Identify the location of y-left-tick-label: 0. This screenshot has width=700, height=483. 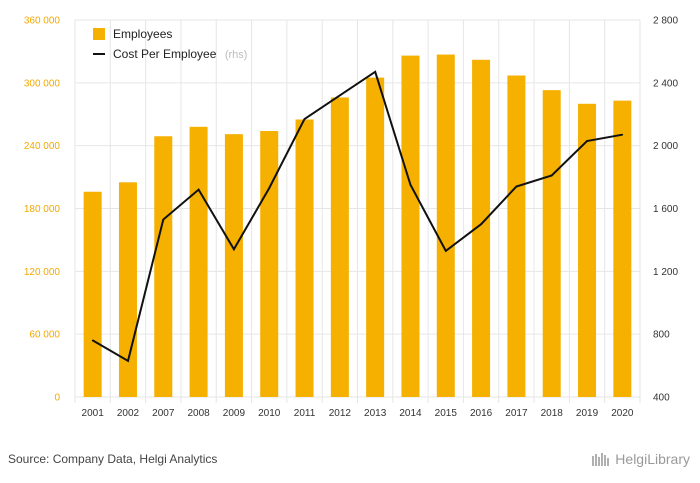
(57, 398).